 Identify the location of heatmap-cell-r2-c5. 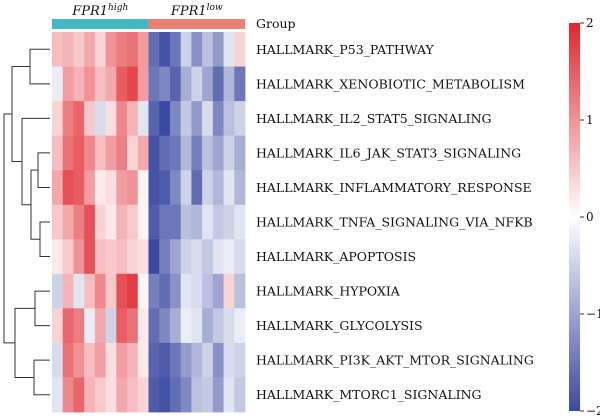
(111, 119).